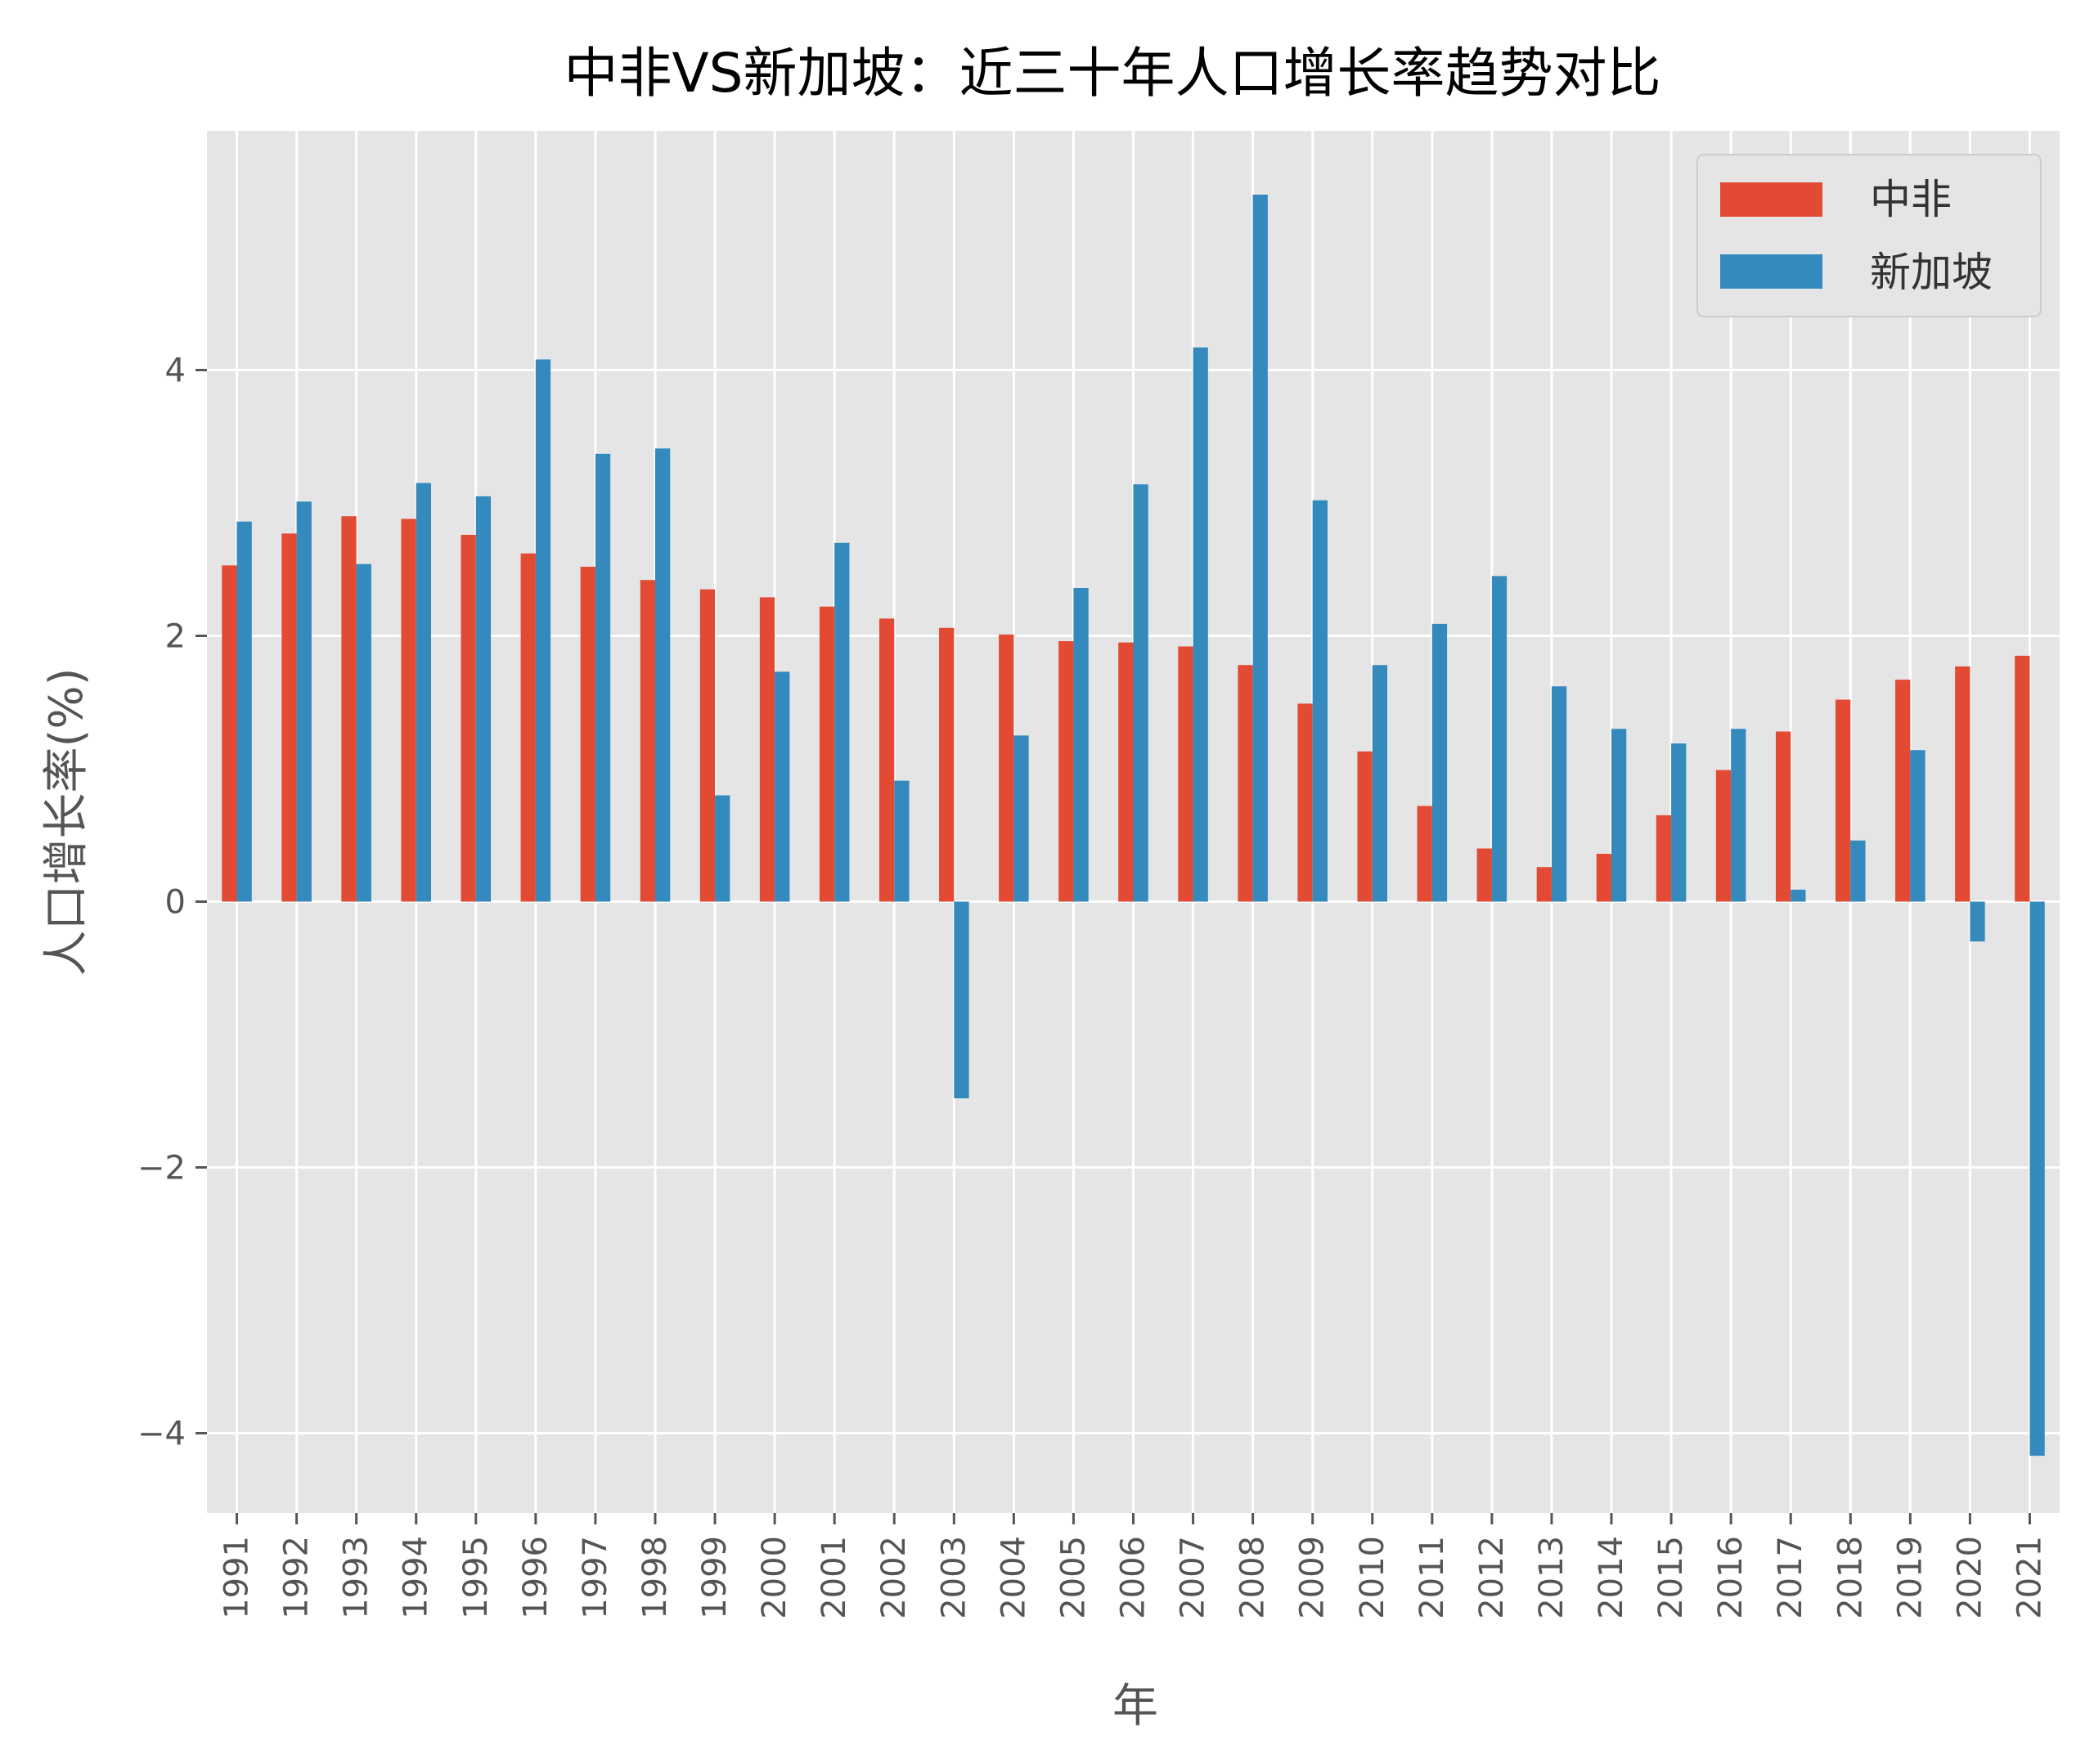  What do you see at coordinates (364, 732) in the screenshot?
I see `bar-xinjiapo-1993` at bounding box center [364, 732].